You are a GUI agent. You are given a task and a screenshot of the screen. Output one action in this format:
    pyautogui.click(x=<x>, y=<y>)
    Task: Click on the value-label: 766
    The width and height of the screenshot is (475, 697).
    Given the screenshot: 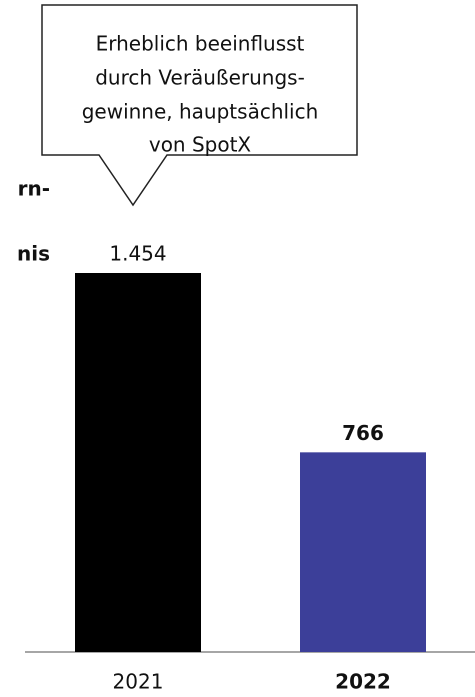 What is the action you would take?
    pyautogui.click(x=363, y=433)
    